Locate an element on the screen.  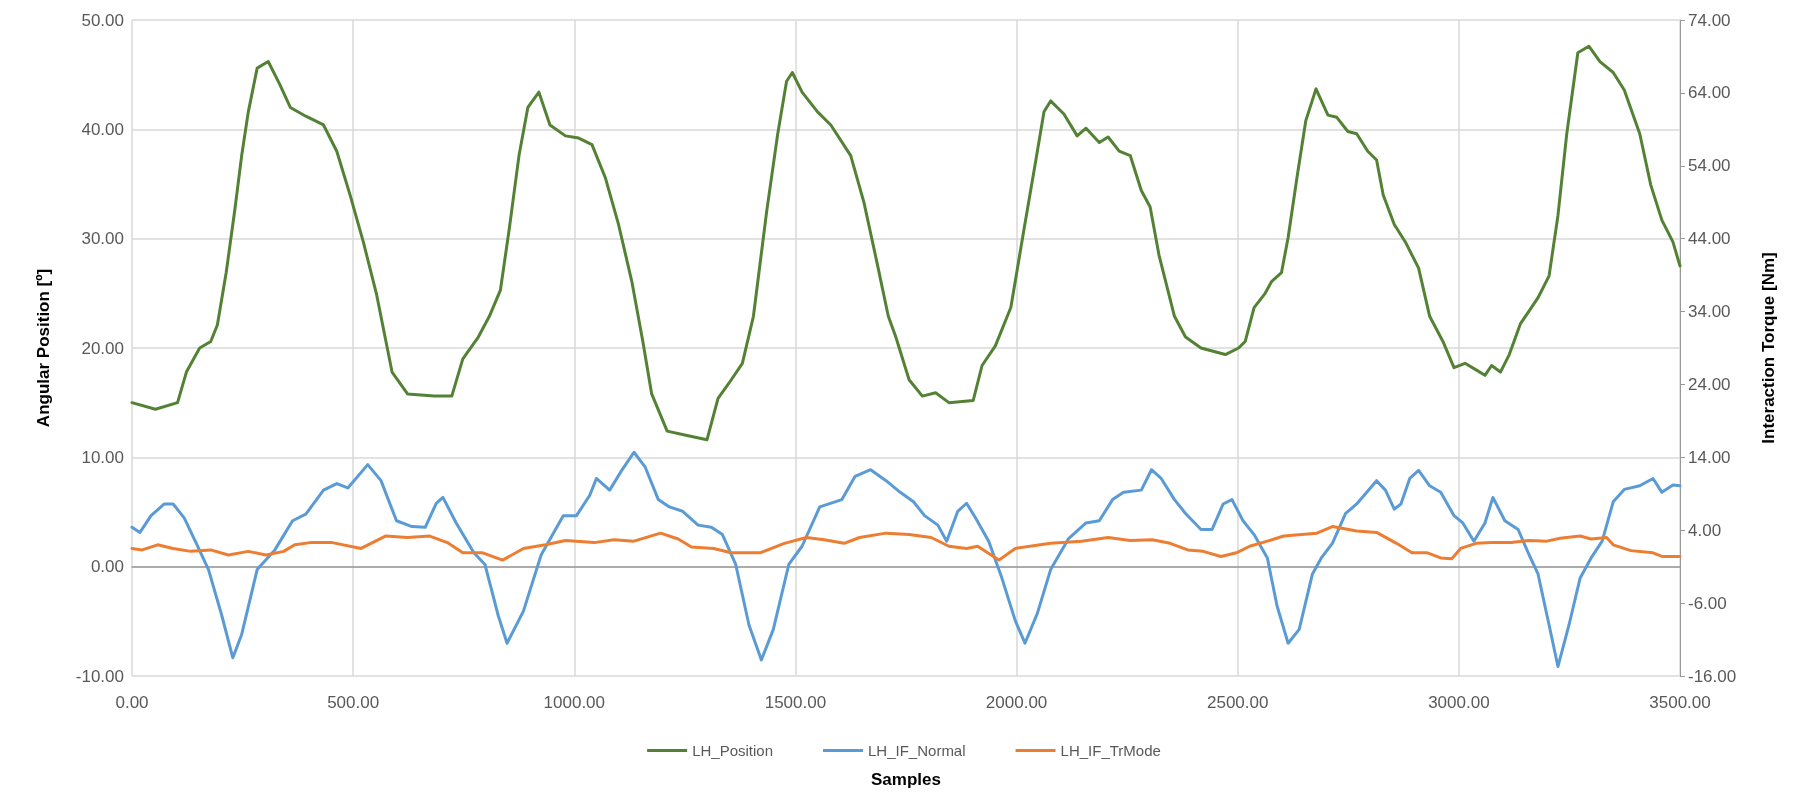
x-tick-label: 3500.00 is located at coordinates (1680, 702).